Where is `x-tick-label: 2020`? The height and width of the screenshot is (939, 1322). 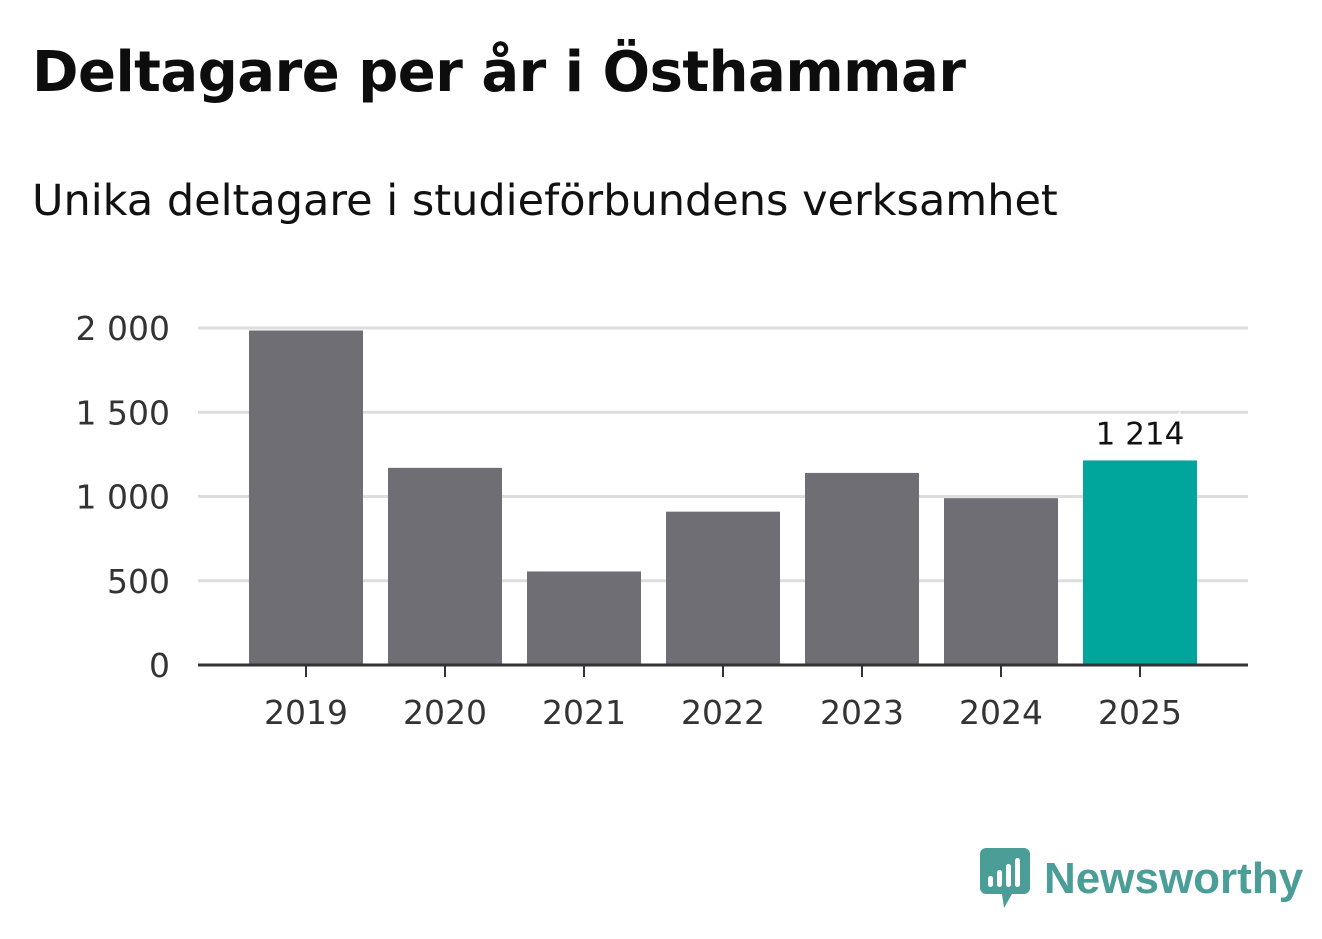 x-tick-label: 2020 is located at coordinates (445, 712).